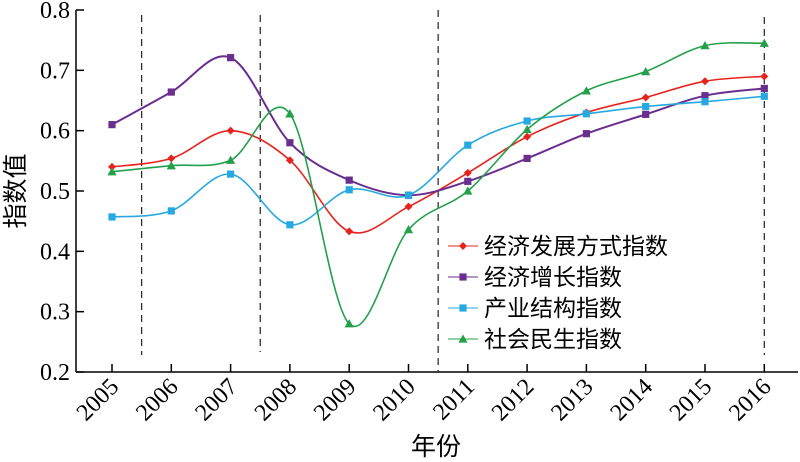 This screenshot has width=800, height=462. What do you see at coordinates (335, 400) in the screenshot?
I see `x-tick-label: 2009` at bounding box center [335, 400].